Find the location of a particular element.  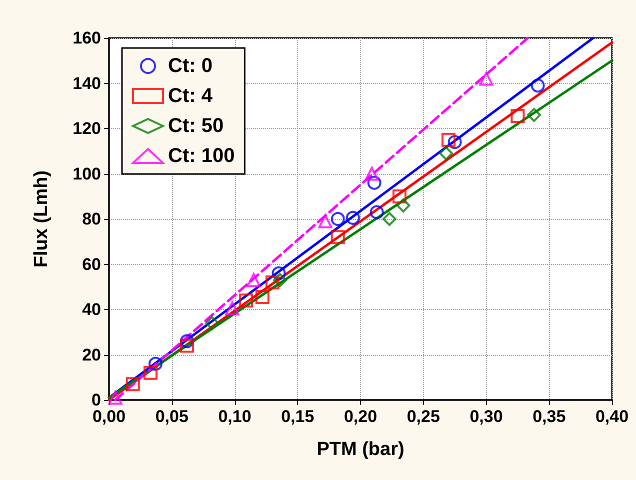

y-tick-label: 100 is located at coordinates (86, 174).